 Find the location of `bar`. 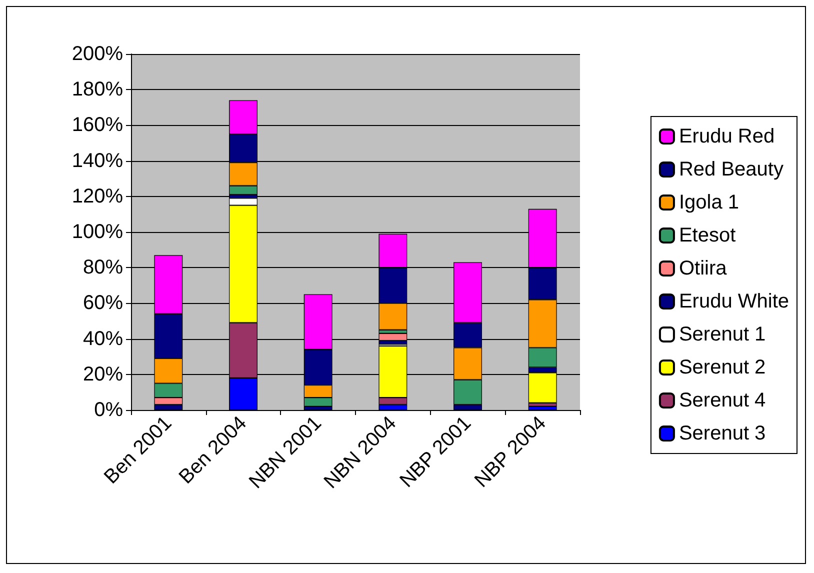

bar is located at coordinates (542, 408).